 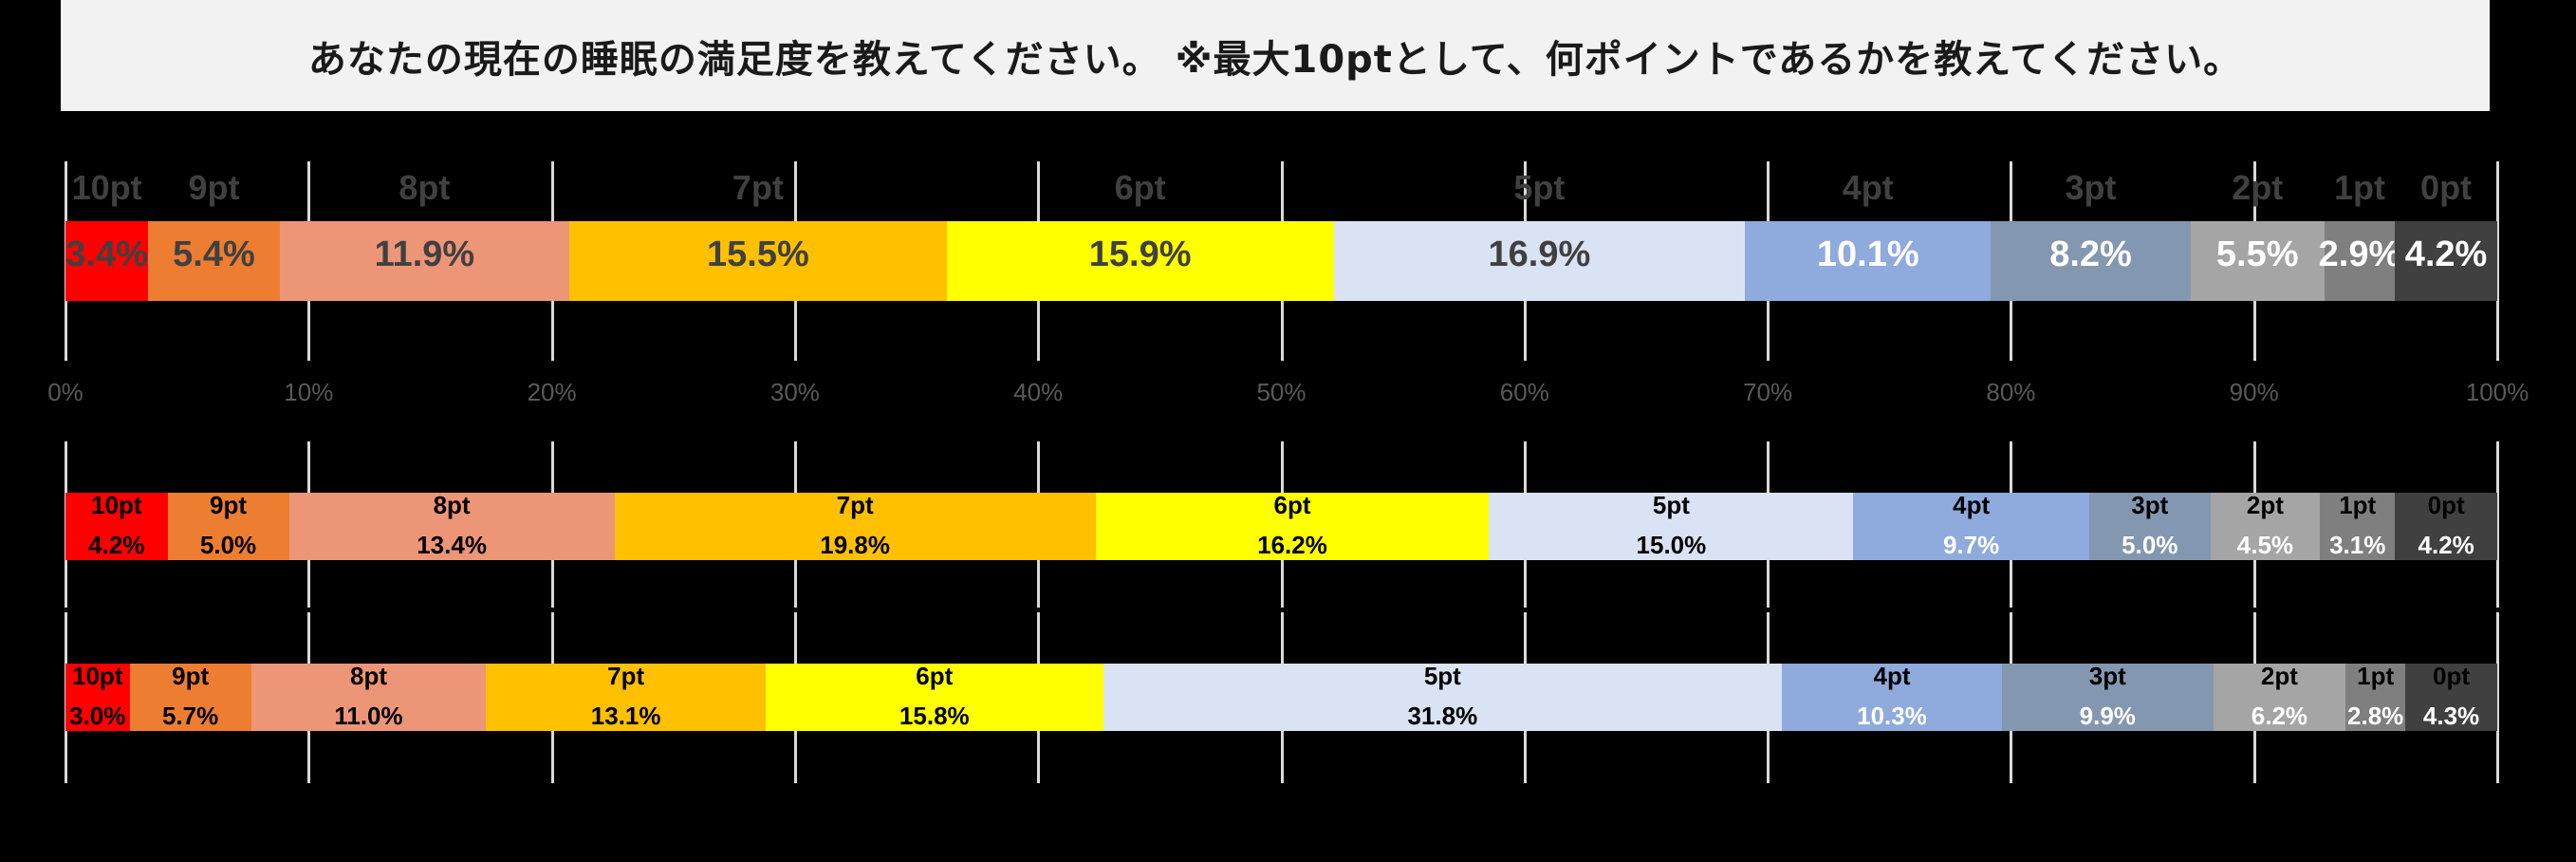 I want to click on segment-value-label: 8.2%, so click(x=2090, y=254).